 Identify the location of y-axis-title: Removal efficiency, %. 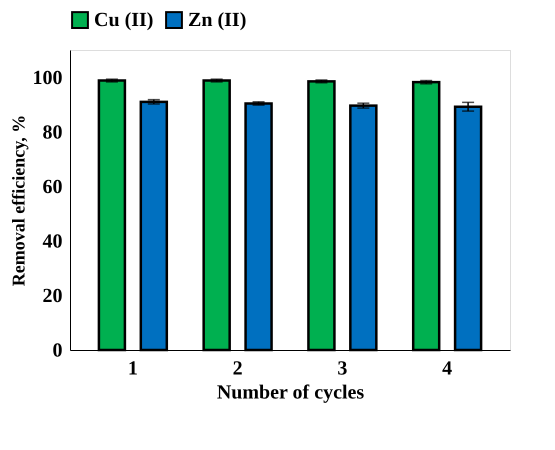
(18, 200).